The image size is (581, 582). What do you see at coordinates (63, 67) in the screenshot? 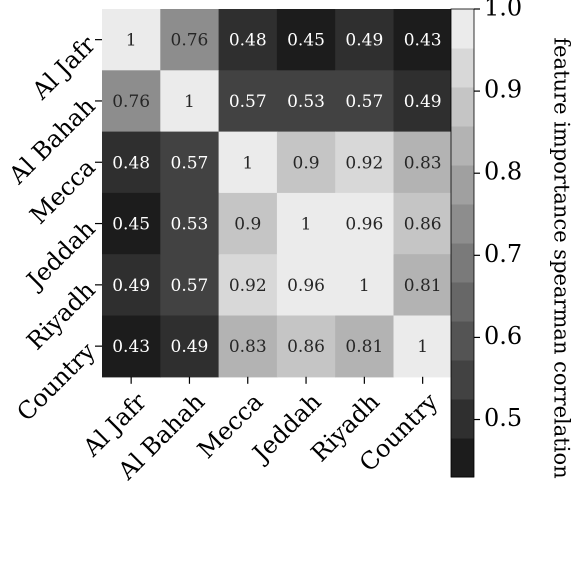
I see `y-tick-label: Al Jafr` at bounding box center [63, 67].